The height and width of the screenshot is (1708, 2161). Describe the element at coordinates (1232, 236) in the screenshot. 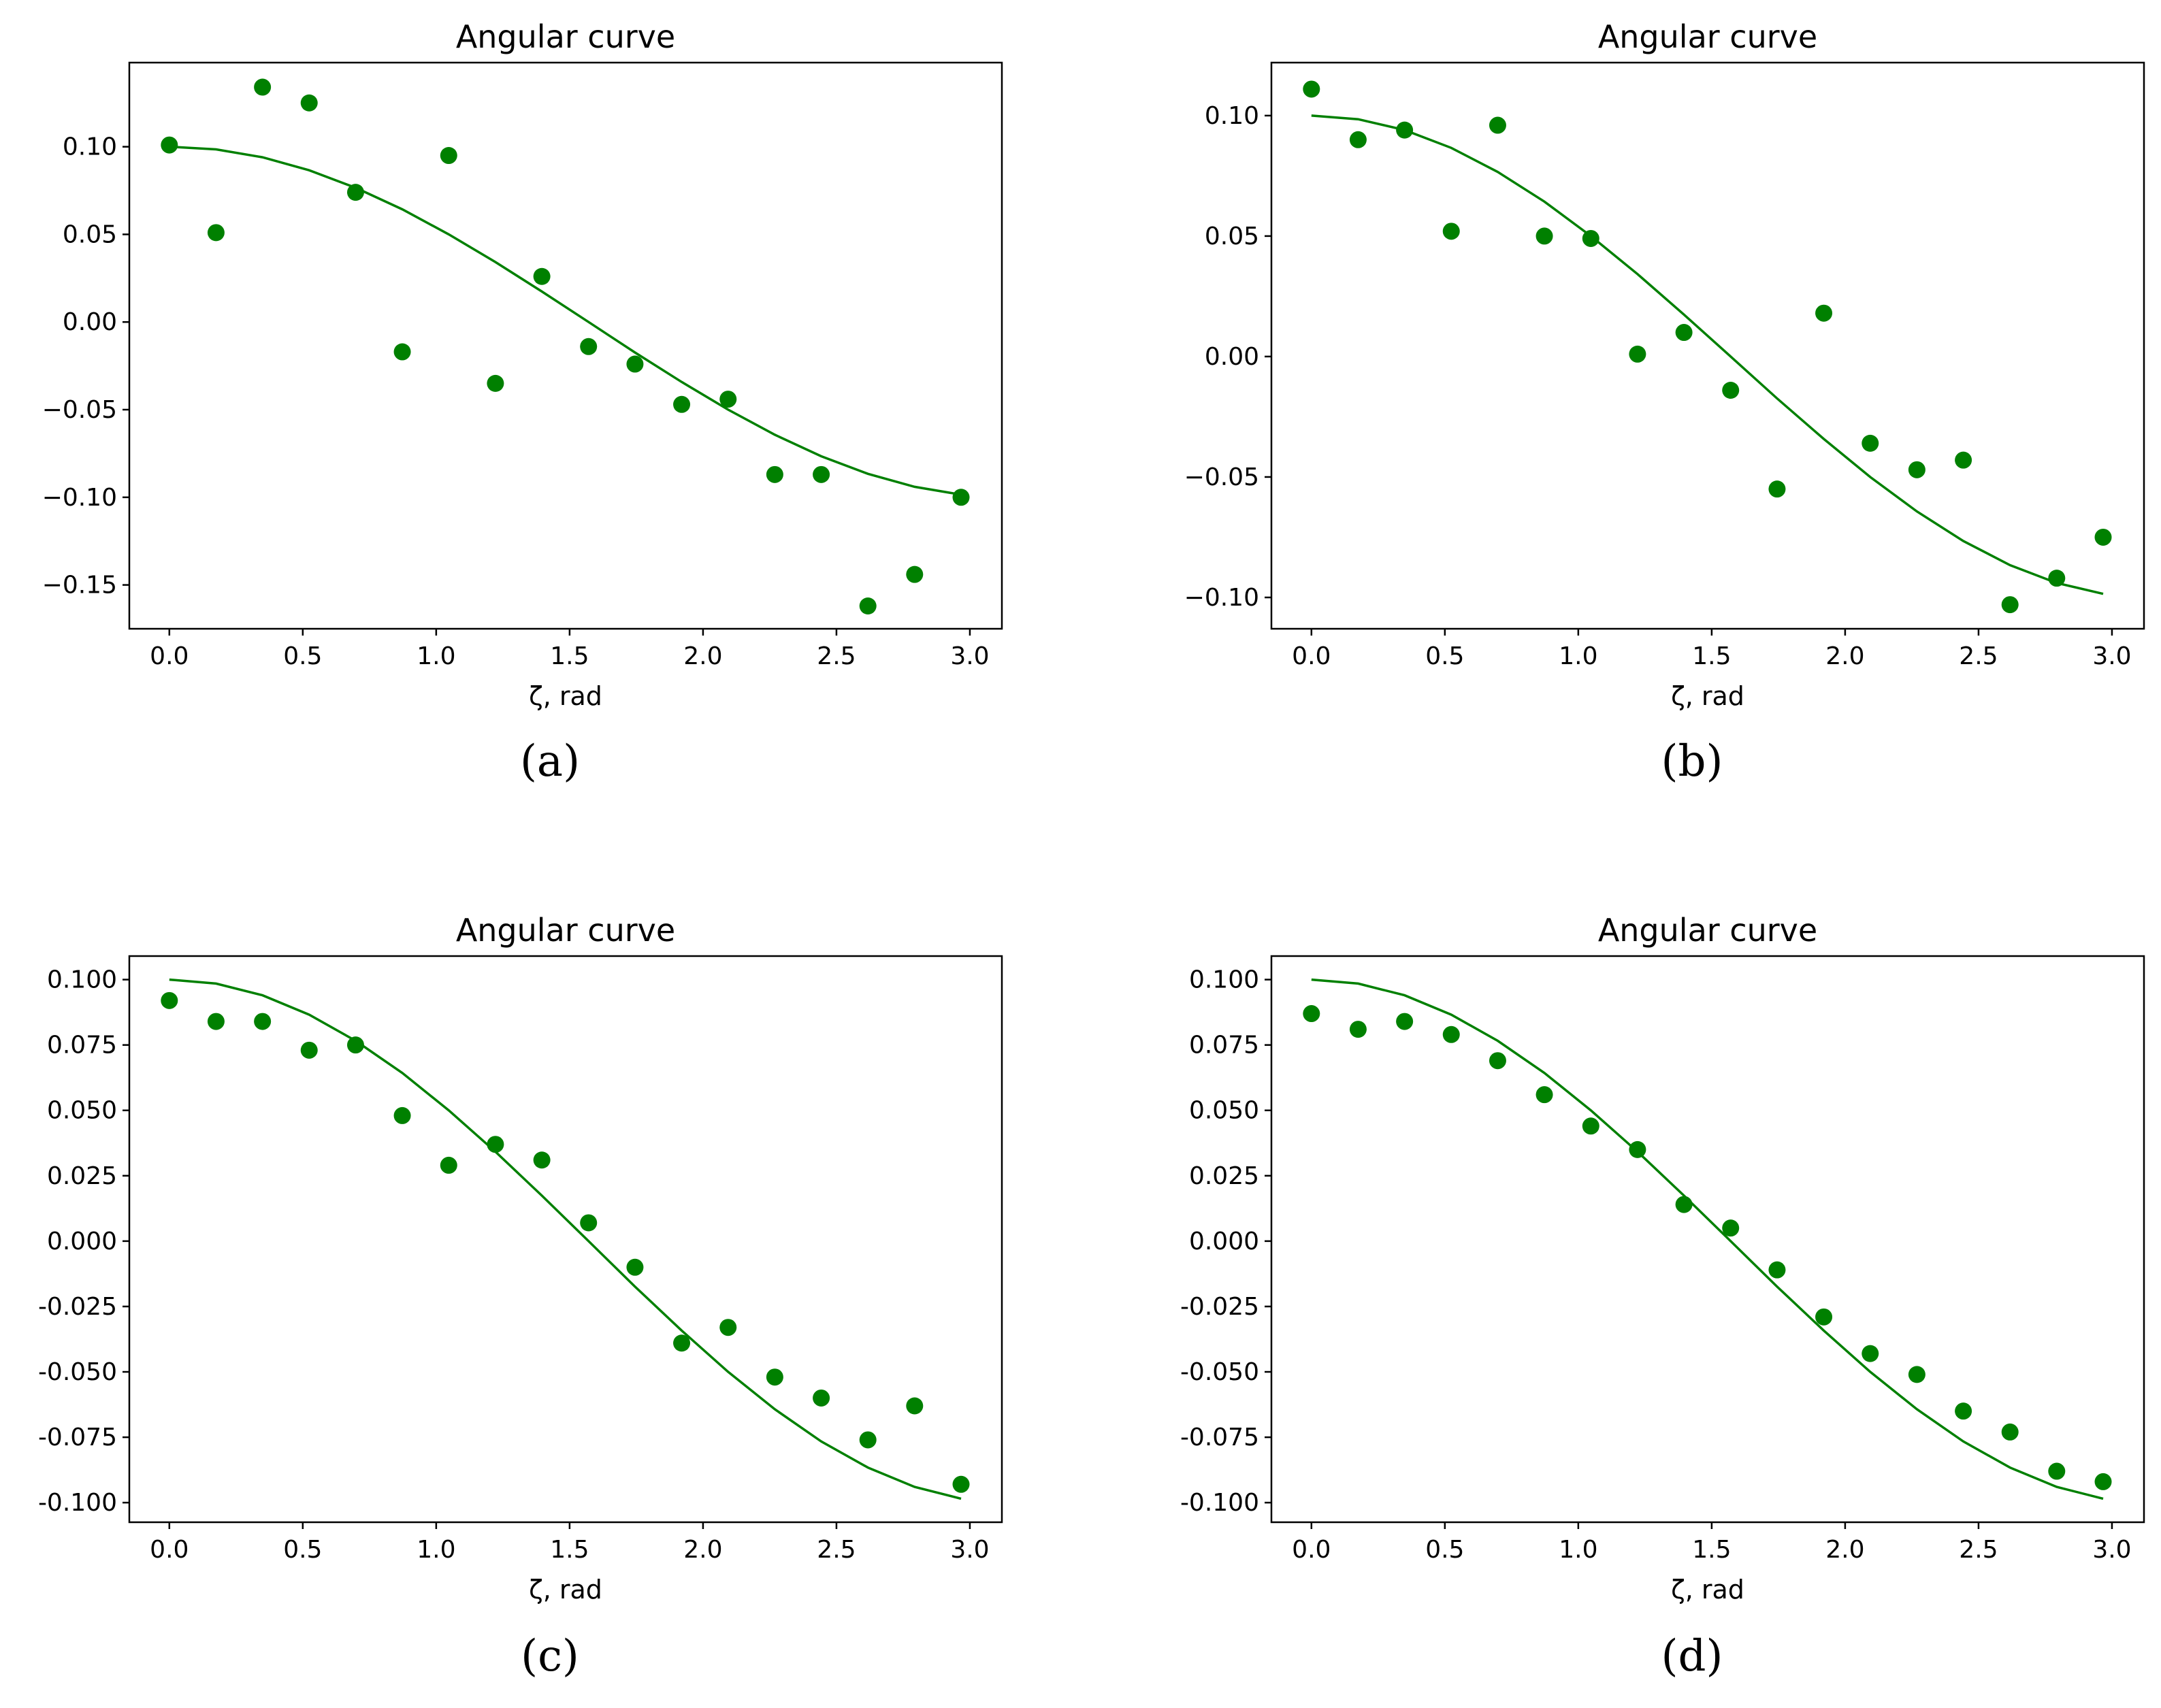

I see `y-tick-label: 0.05` at that location.